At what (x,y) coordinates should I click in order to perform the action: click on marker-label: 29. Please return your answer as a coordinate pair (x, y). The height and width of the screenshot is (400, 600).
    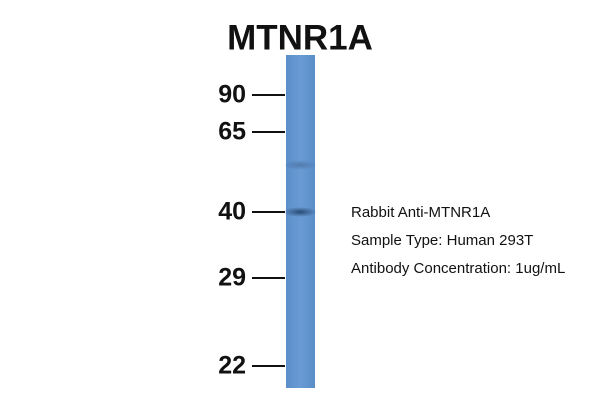
    Looking at the image, I should click on (232, 278).